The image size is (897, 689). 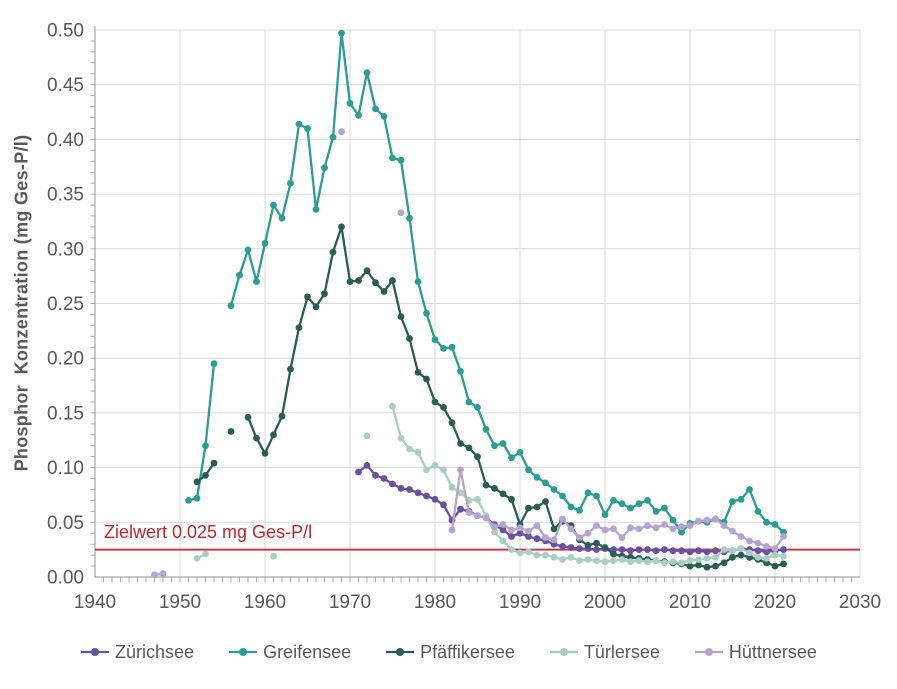 I want to click on legend-label: Hüttnersee, so click(x=772, y=651).